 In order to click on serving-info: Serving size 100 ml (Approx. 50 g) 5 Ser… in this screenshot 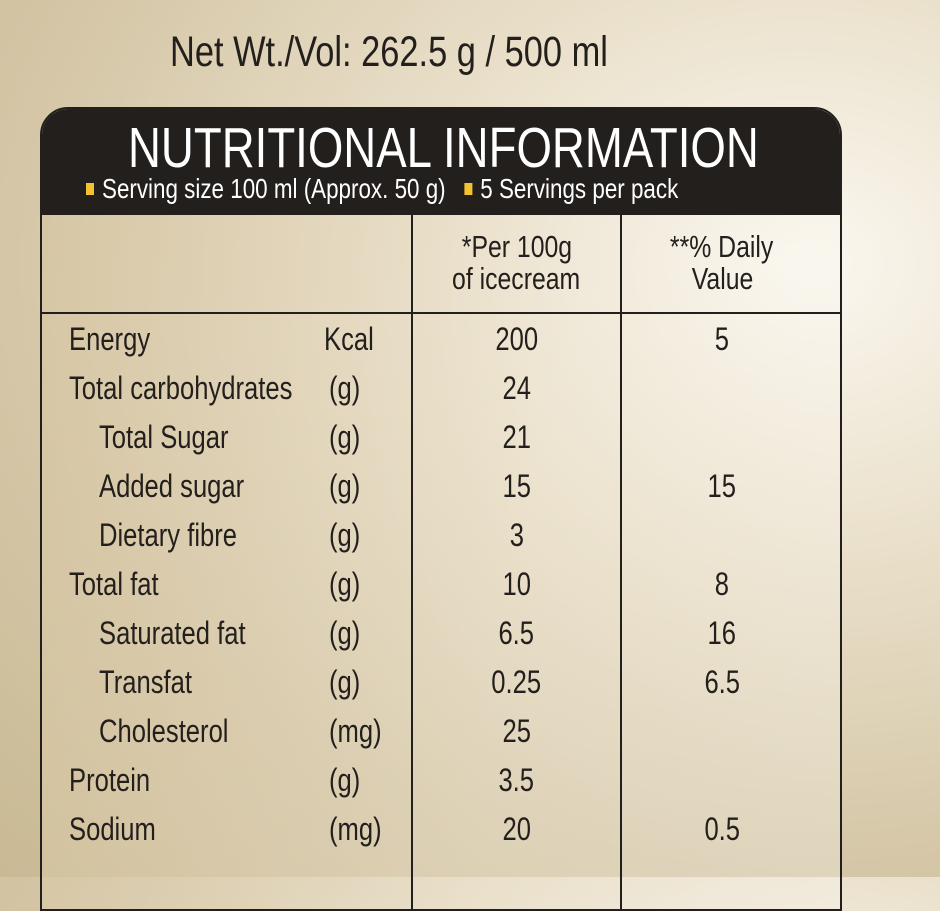, I will do `click(456, 189)`.